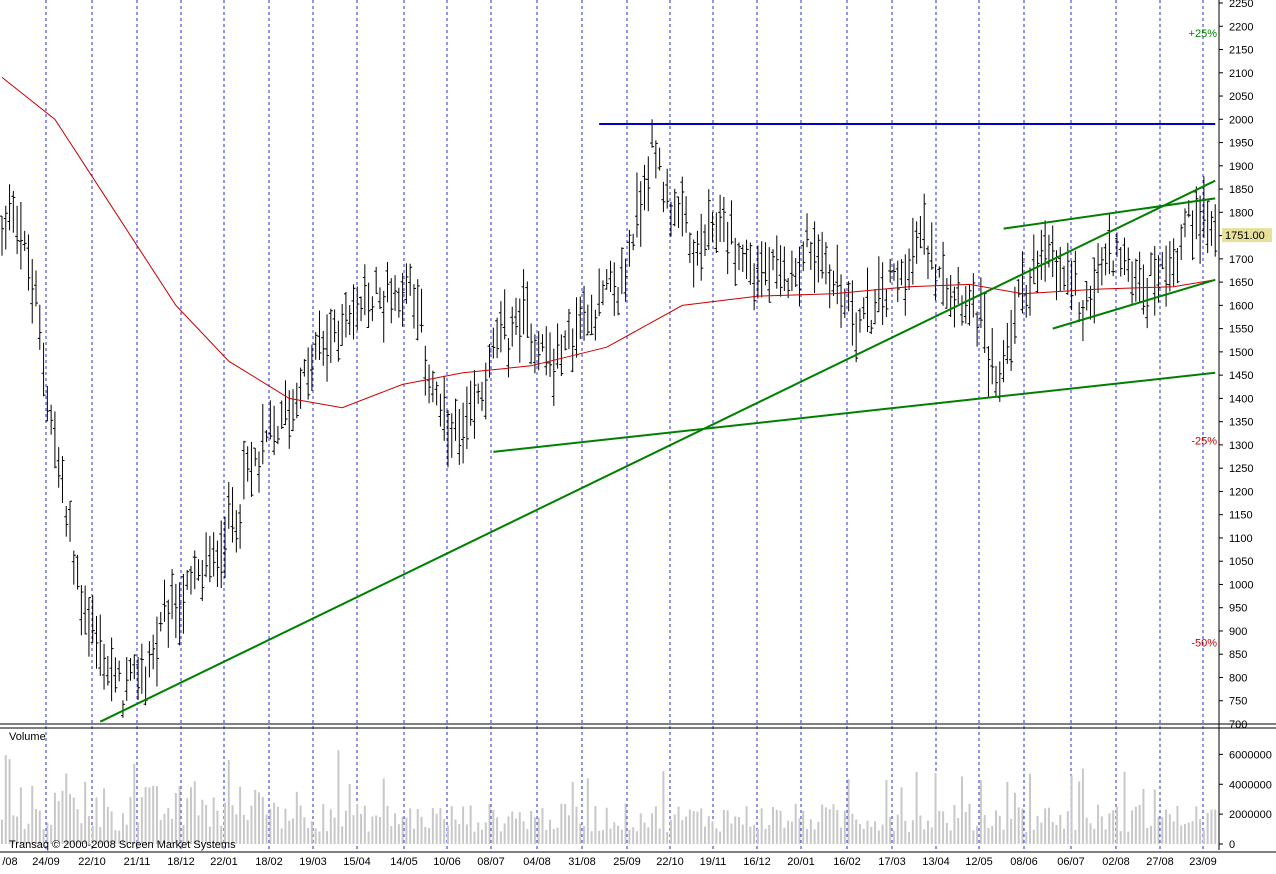 The image size is (1276, 874). What do you see at coordinates (1241, 120) in the screenshot?
I see `y-tick-label: 2000` at bounding box center [1241, 120].